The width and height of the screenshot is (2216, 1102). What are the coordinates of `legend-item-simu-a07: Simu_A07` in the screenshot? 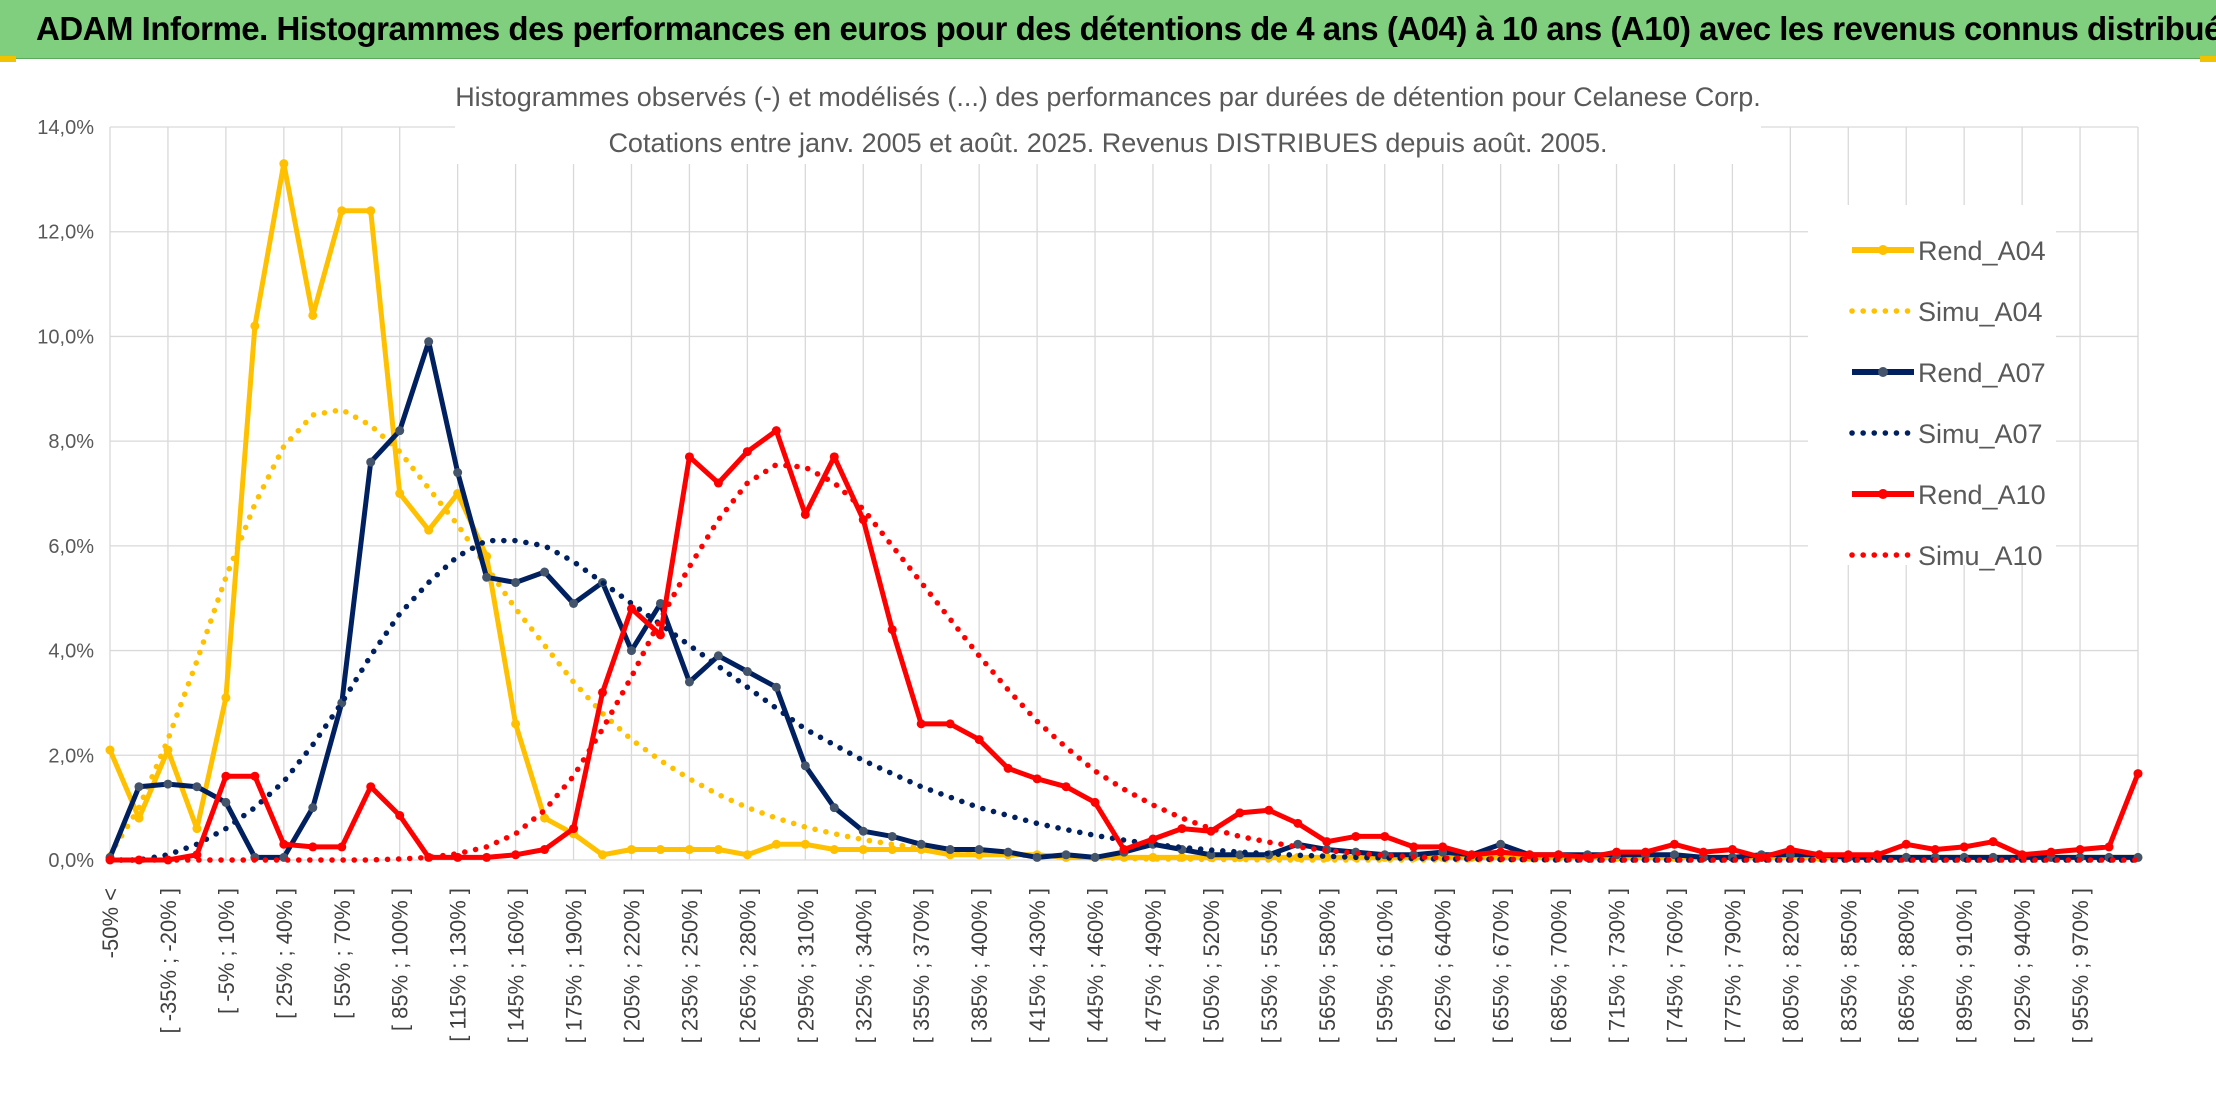 It's located at (1946, 434).